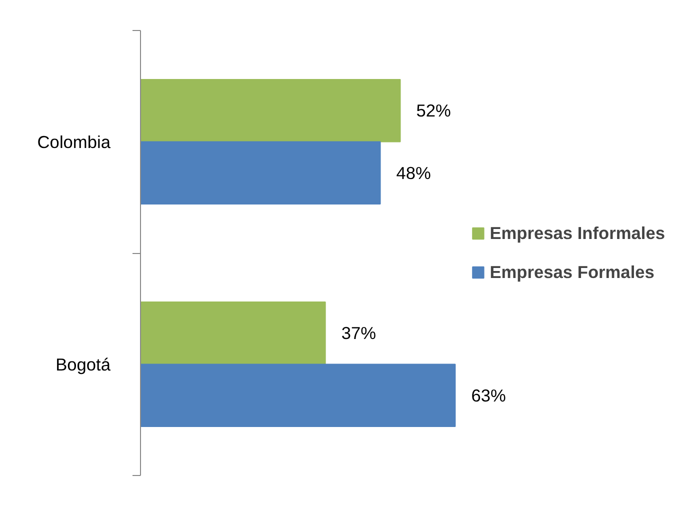 This screenshot has width=699, height=506. What do you see at coordinates (358, 333) in the screenshot?
I see `data-label: 37%` at bounding box center [358, 333].